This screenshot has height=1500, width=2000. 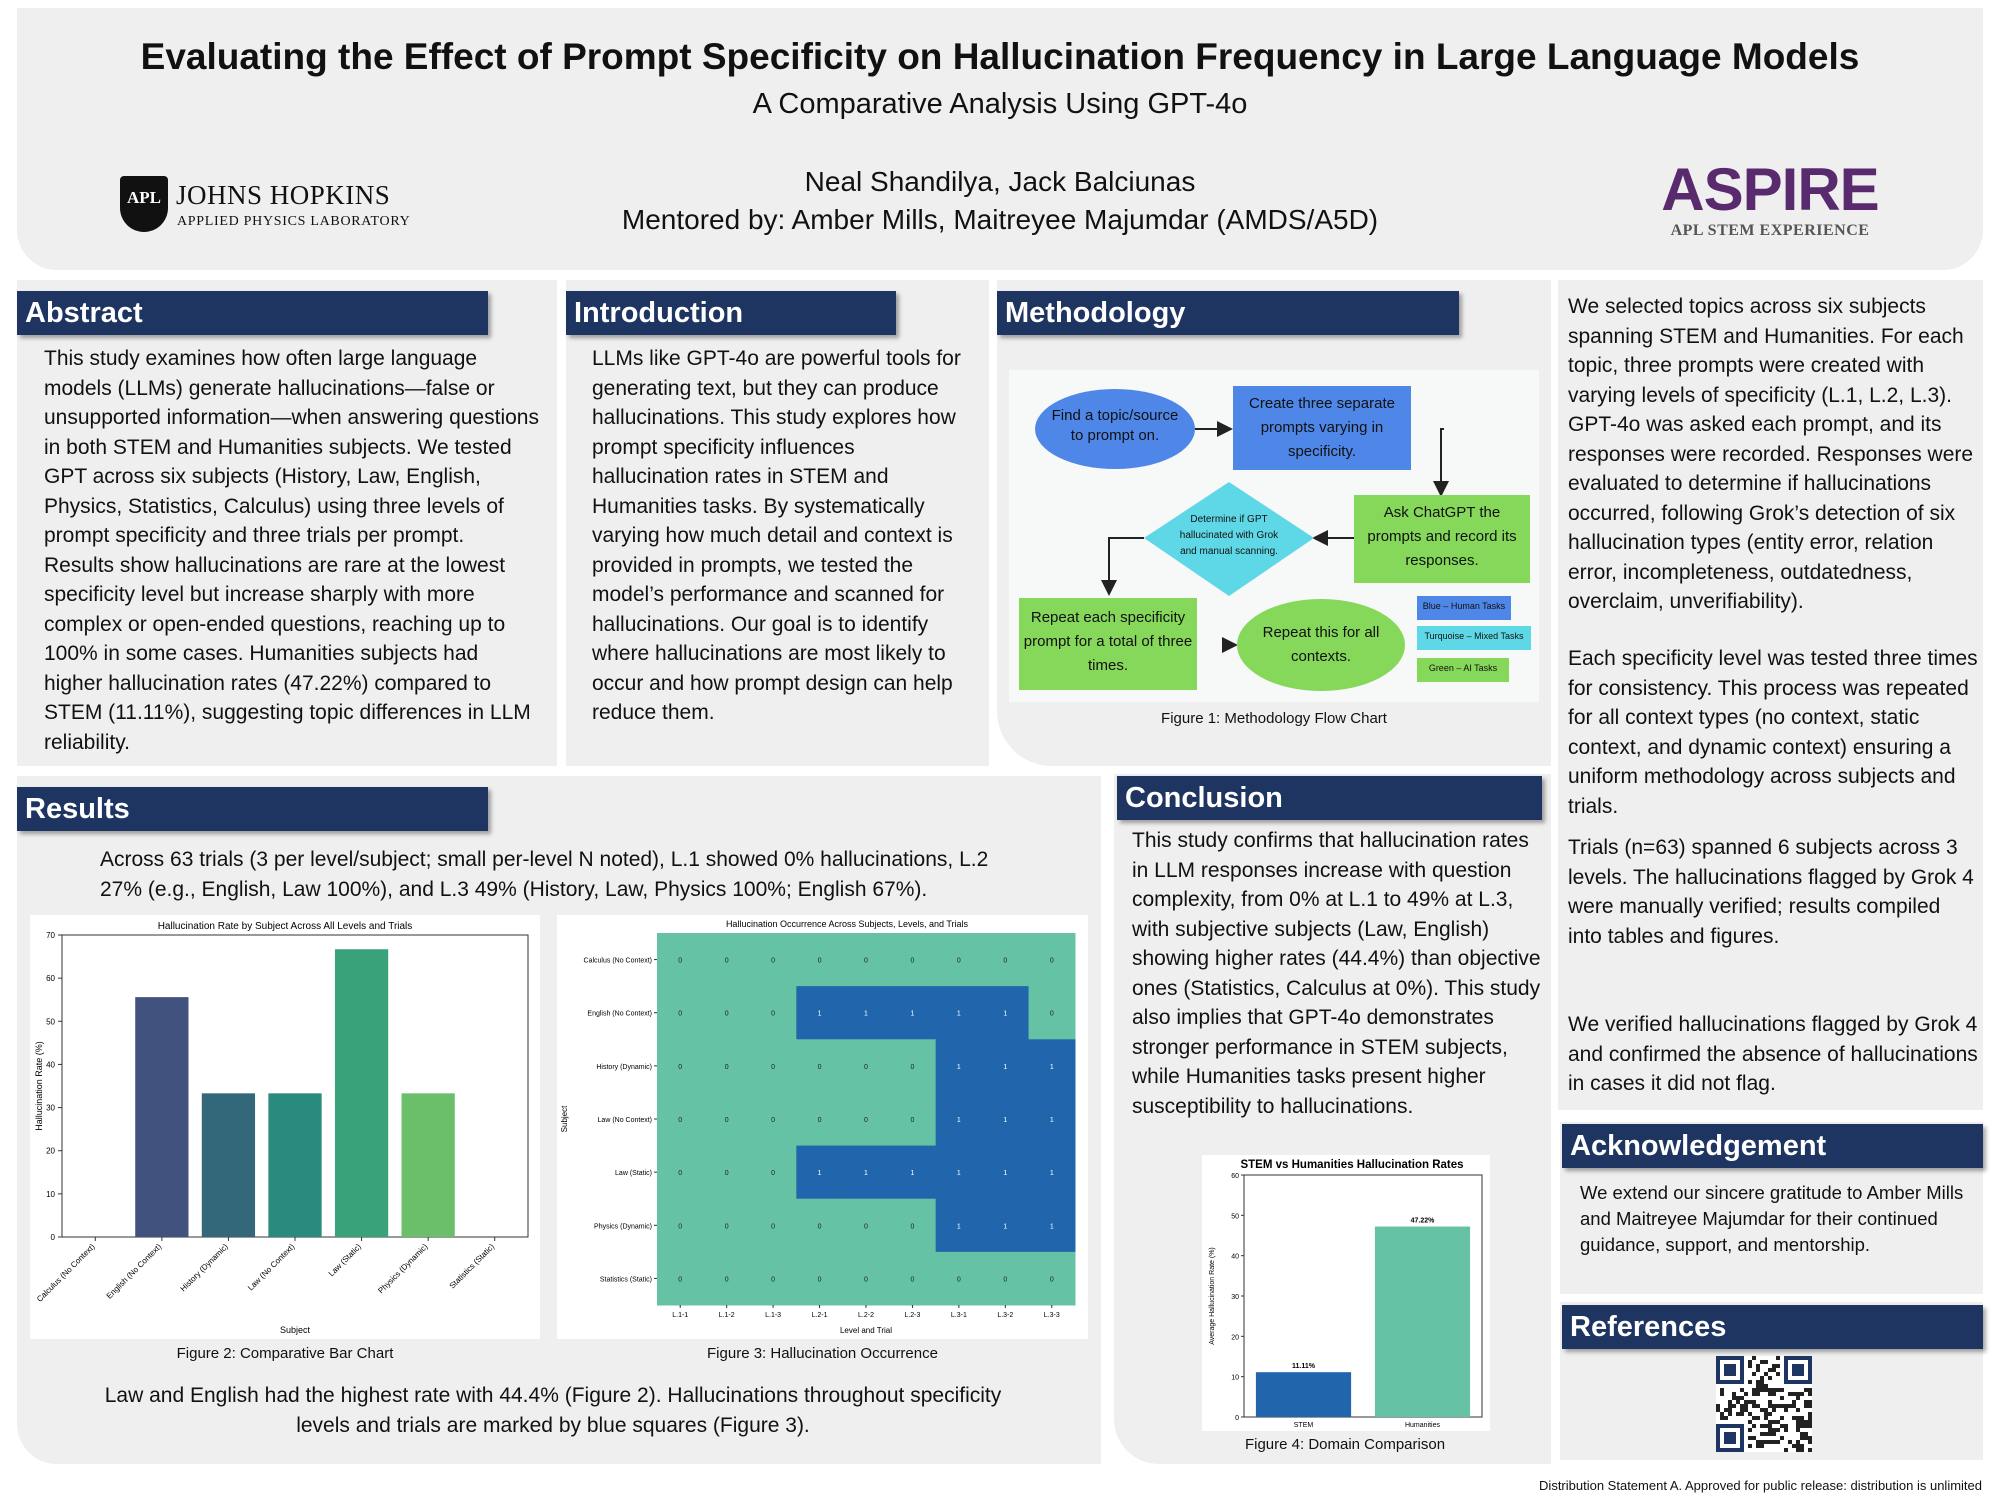 What do you see at coordinates (1423, 1425) in the screenshot?
I see `x-tick-label: Humanities` at bounding box center [1423, 1425].